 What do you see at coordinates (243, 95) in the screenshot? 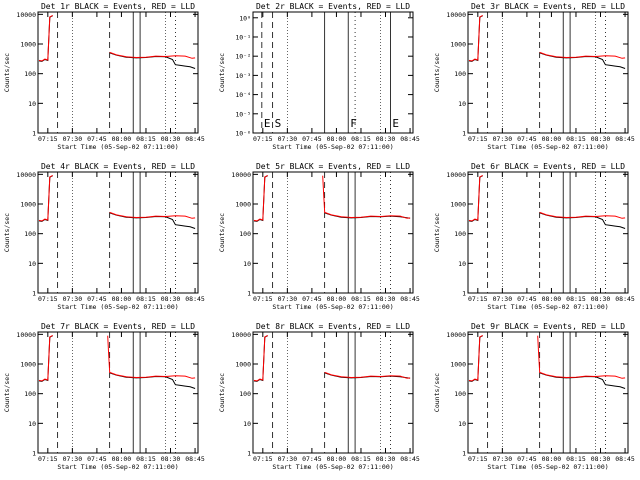
I see `y-tick-label: 10⁻⁴` at bounding box center [243, 95].